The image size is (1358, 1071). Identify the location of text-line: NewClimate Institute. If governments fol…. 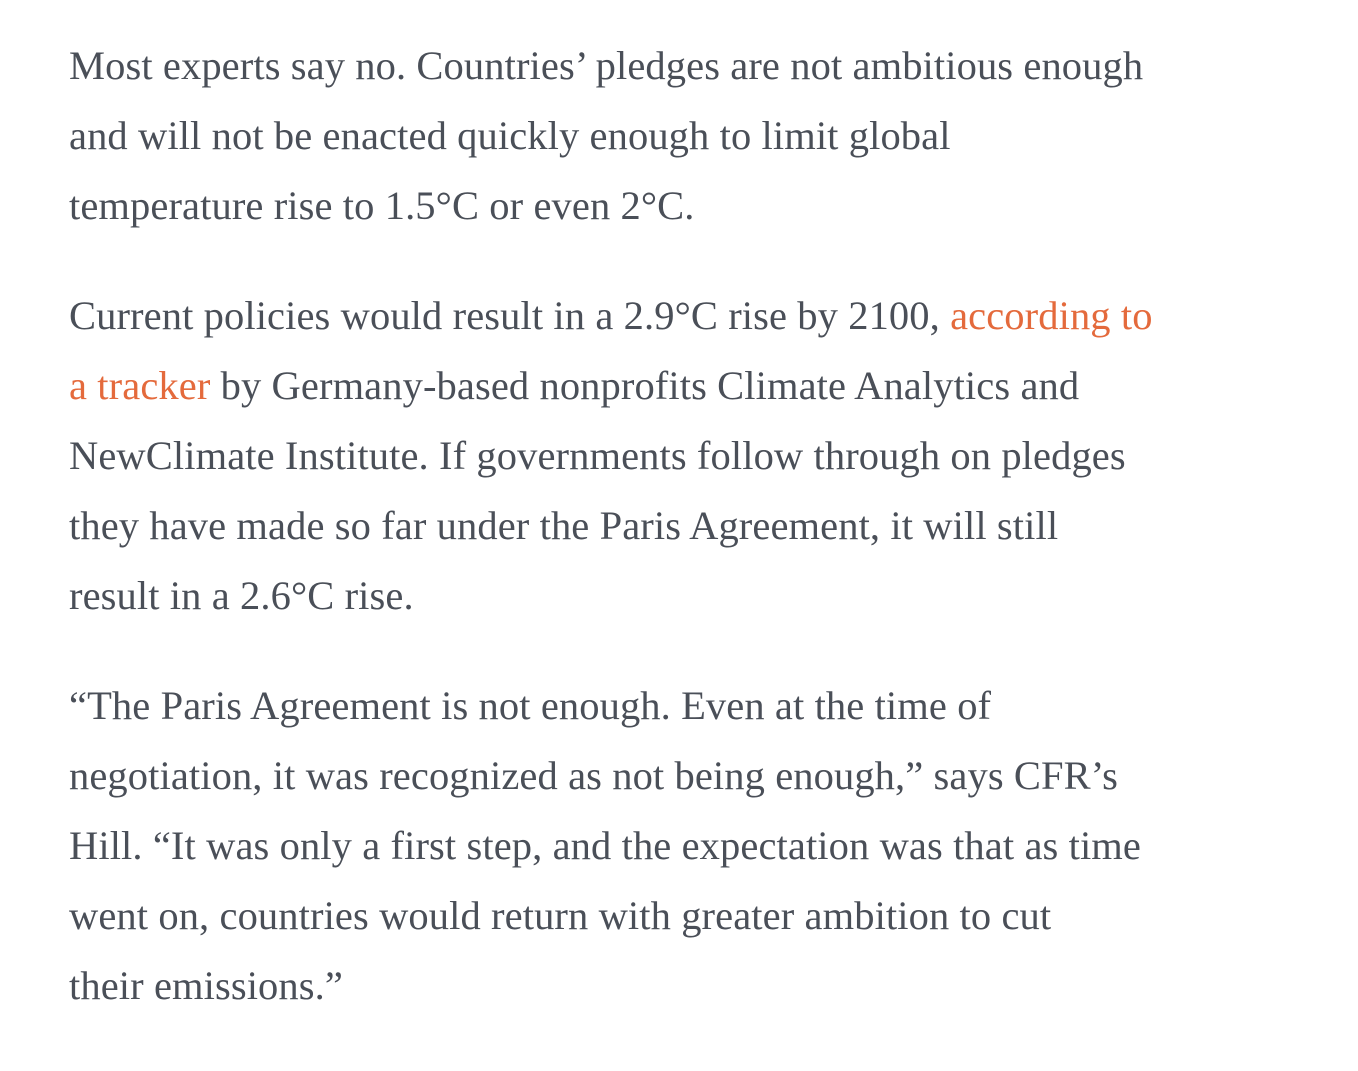
(597, 455).